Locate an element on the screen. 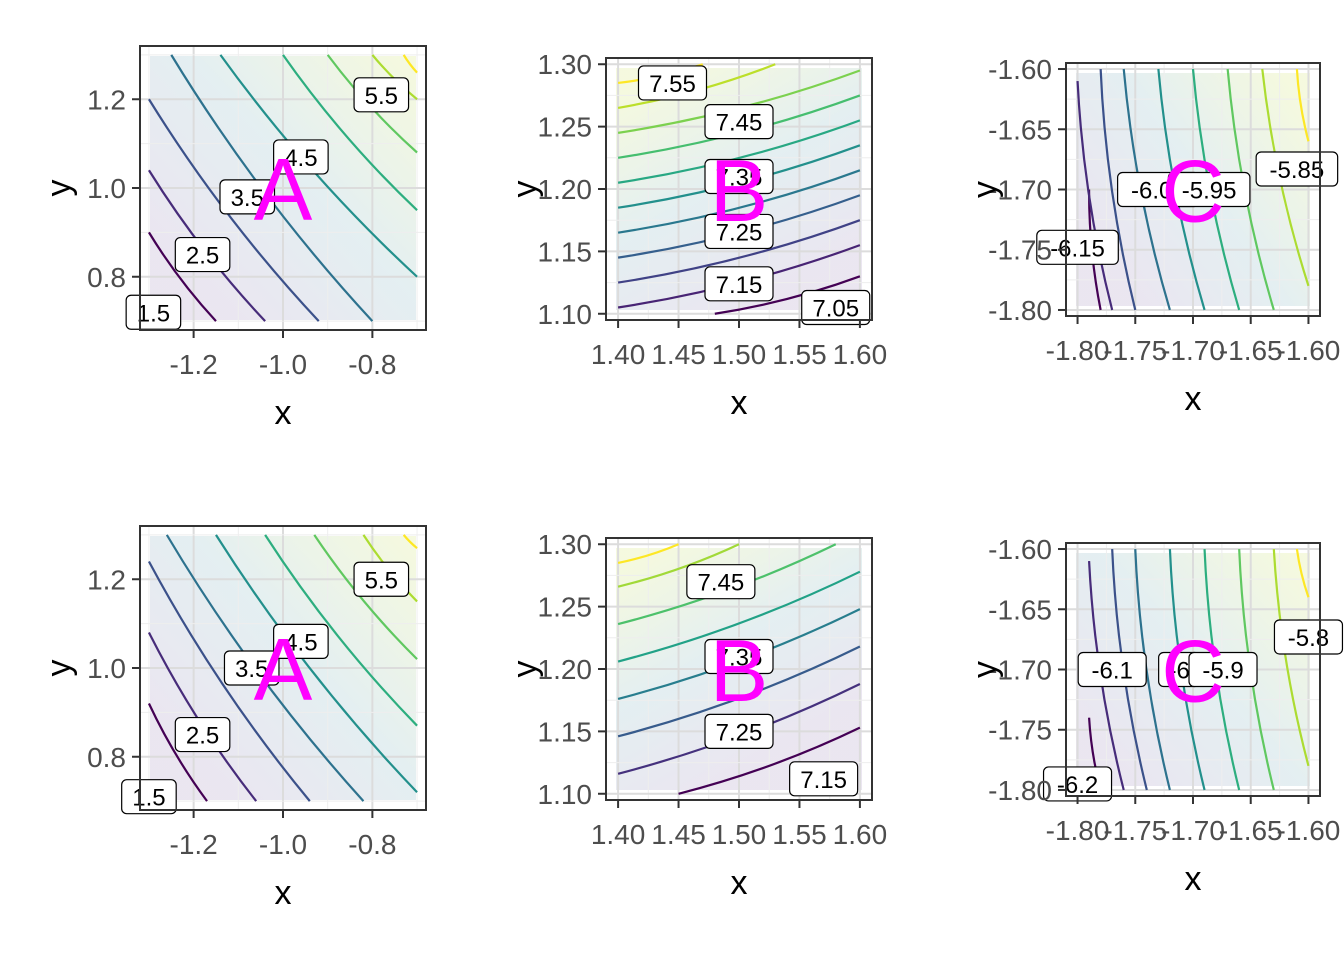 Image resolution: width=1344 pixels, height=960 pixels. contour-label: -5.95 is located at coordinates (1209, 191).